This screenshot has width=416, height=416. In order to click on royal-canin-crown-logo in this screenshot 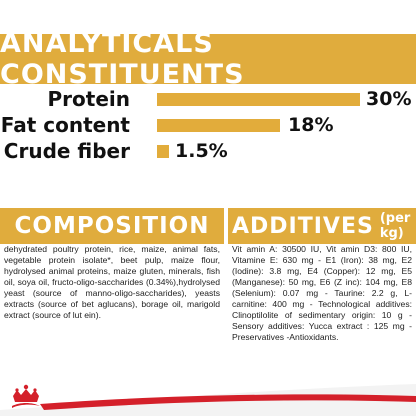, I will do `click(26, 396)`.